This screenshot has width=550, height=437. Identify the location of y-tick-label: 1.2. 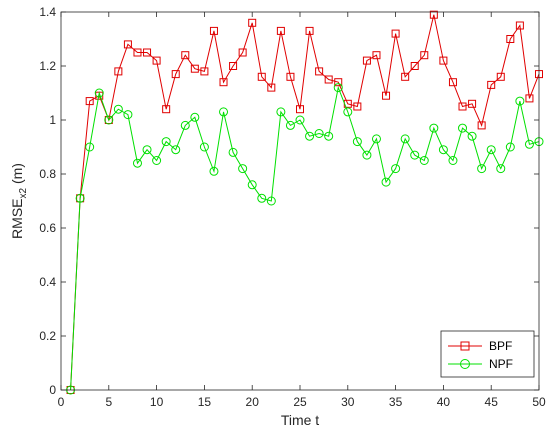
(47, 66).